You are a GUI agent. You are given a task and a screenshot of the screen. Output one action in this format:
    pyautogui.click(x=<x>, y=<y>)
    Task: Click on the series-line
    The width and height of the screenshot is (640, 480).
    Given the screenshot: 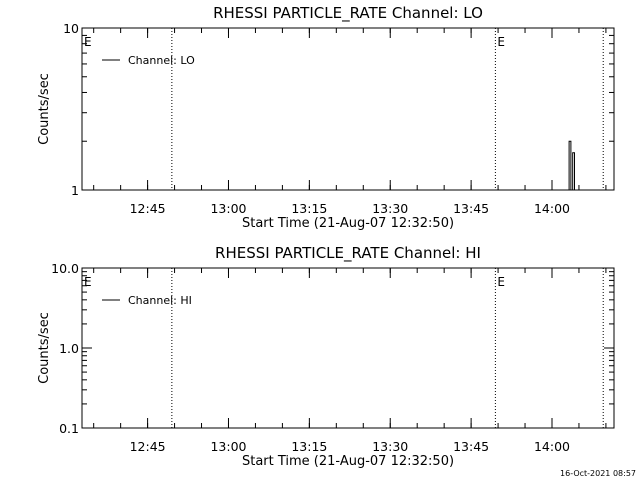 What is the action you would take?
    pyautogui.click(x=571, y=165)
    